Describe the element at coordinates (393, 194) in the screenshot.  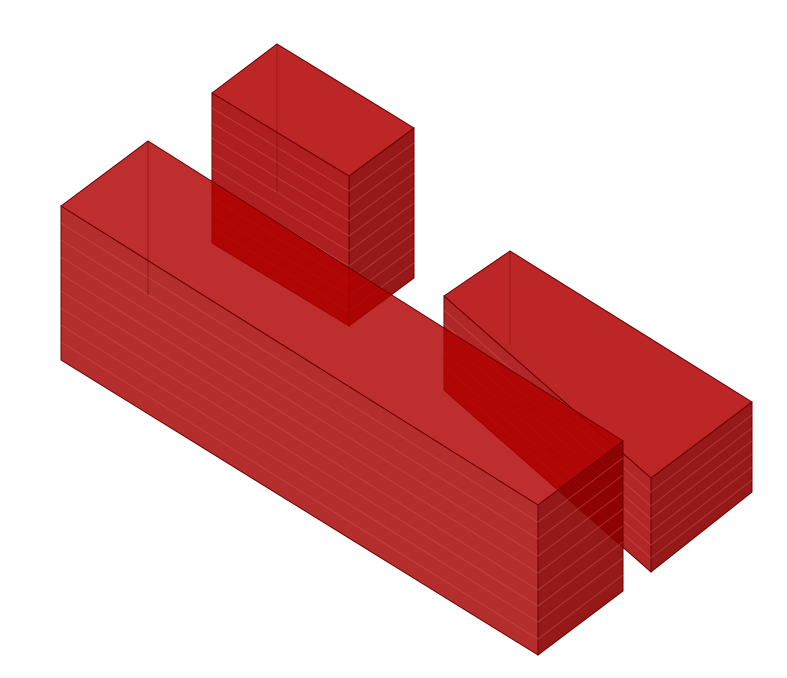
I see `hidden-edges` at that location.